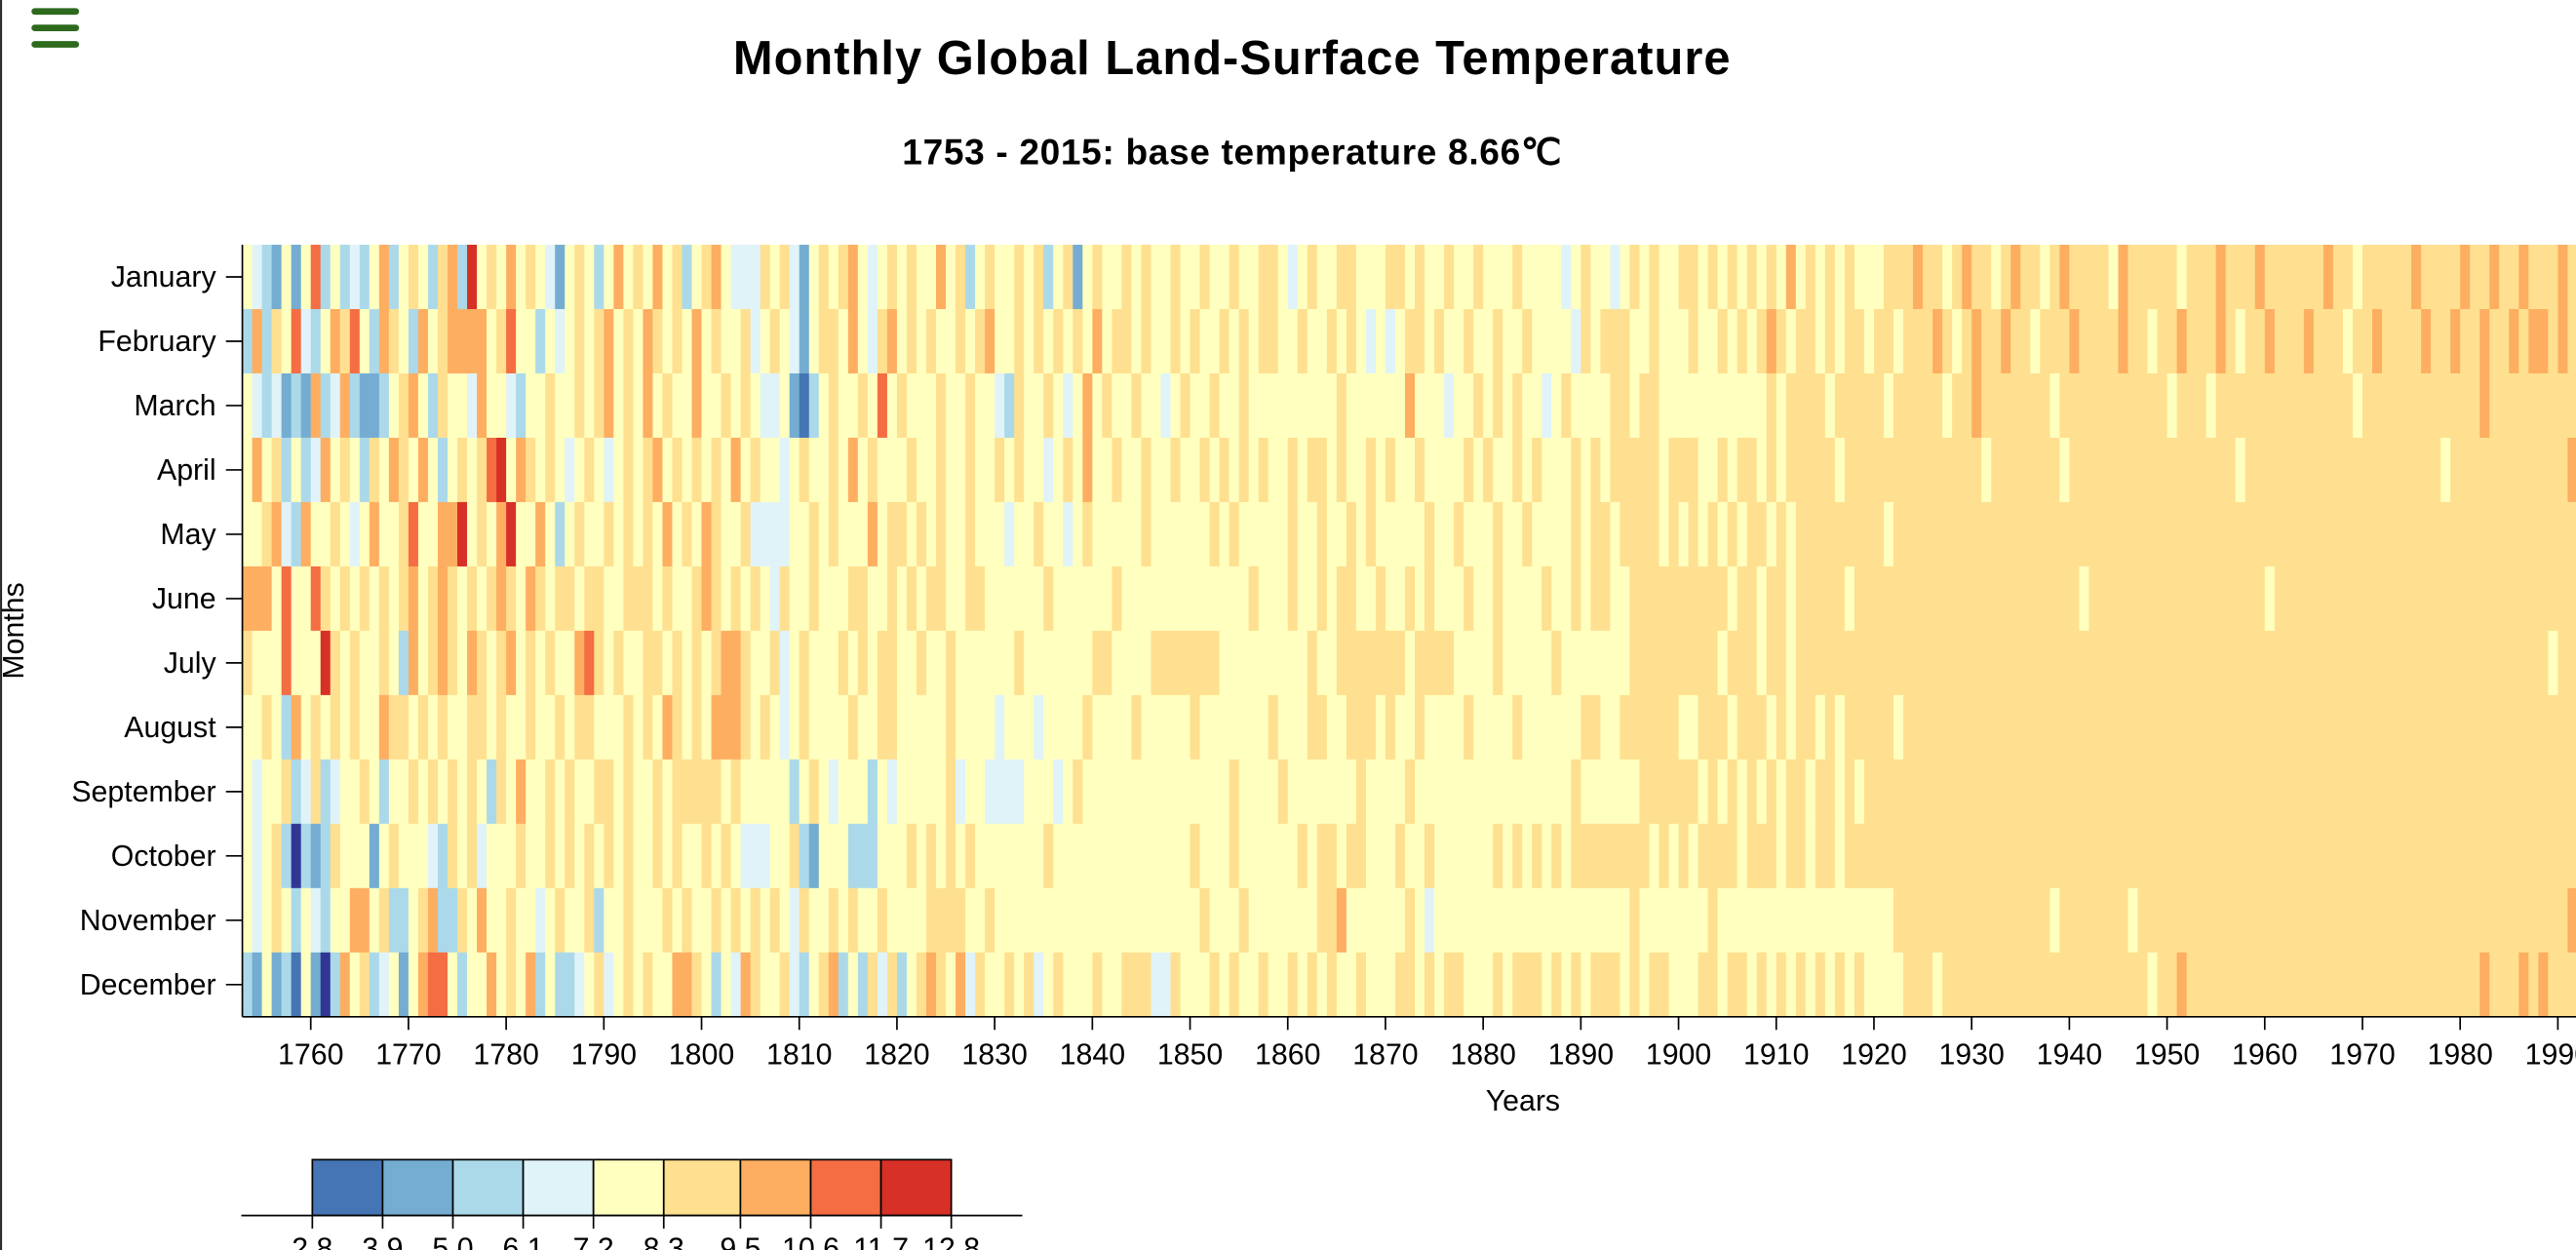 The width and height of the screenshot is (2576, 1250). Describe the element at coordinates (505, 1055) in the screenshot. I see `x-tick-label: 1780` at that location.